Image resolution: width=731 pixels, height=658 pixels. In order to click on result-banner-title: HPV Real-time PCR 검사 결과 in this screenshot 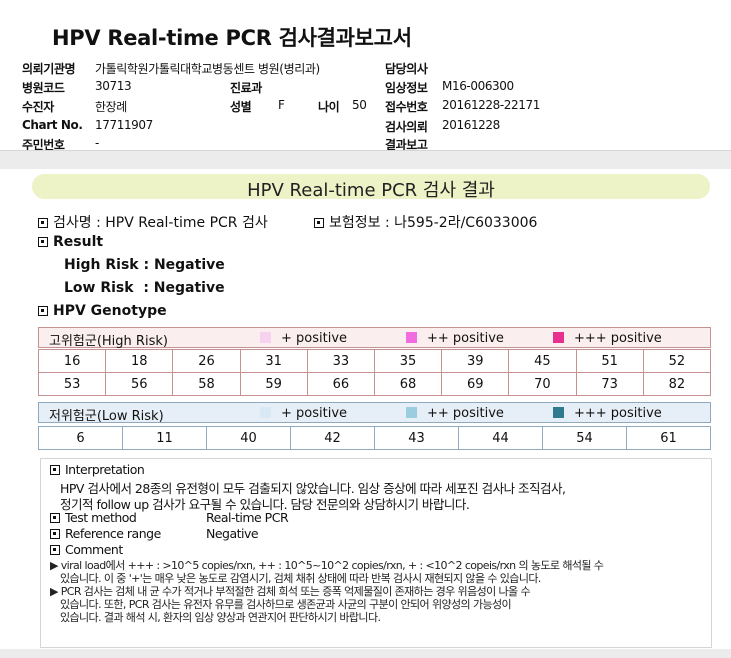, I will do `click(371, 190)`.